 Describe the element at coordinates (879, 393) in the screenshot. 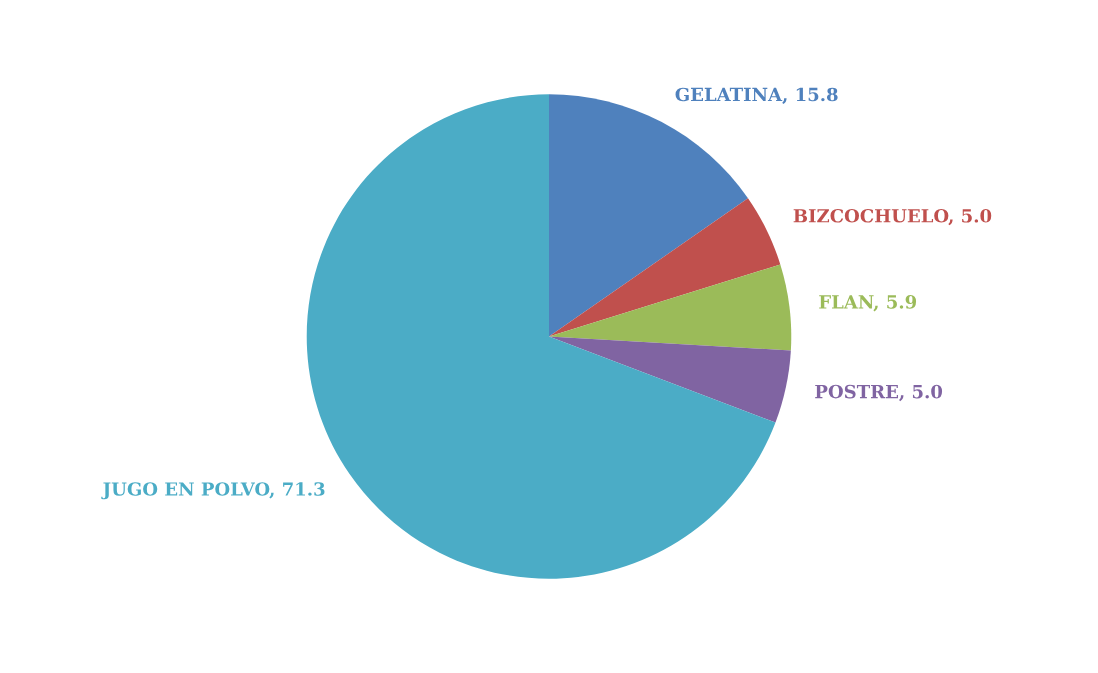

I see `slice-label: POSTRE, 5.0` at that location.